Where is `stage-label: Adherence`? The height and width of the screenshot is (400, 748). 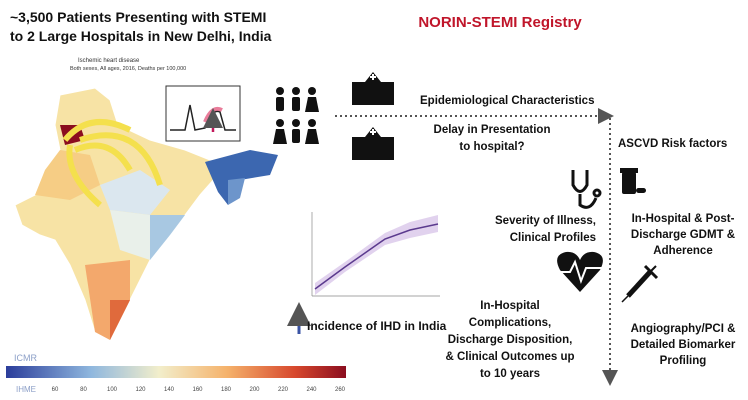 stage-label: Adherence is located at coordinates (682, 251).